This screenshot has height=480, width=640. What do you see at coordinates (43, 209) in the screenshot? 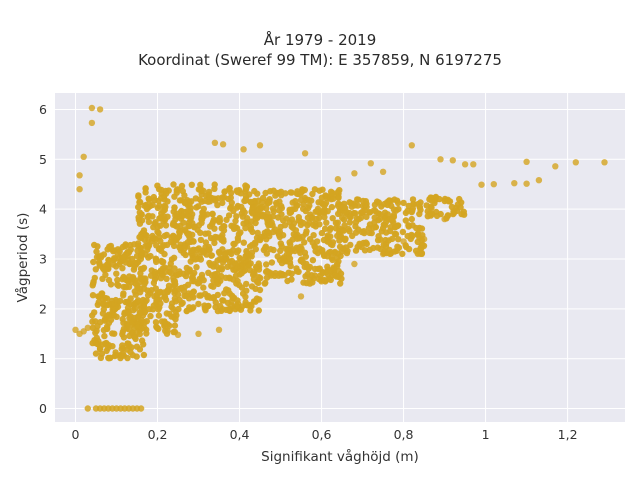
I see `y-tick-label: 4` at bounding box center [43, 209].